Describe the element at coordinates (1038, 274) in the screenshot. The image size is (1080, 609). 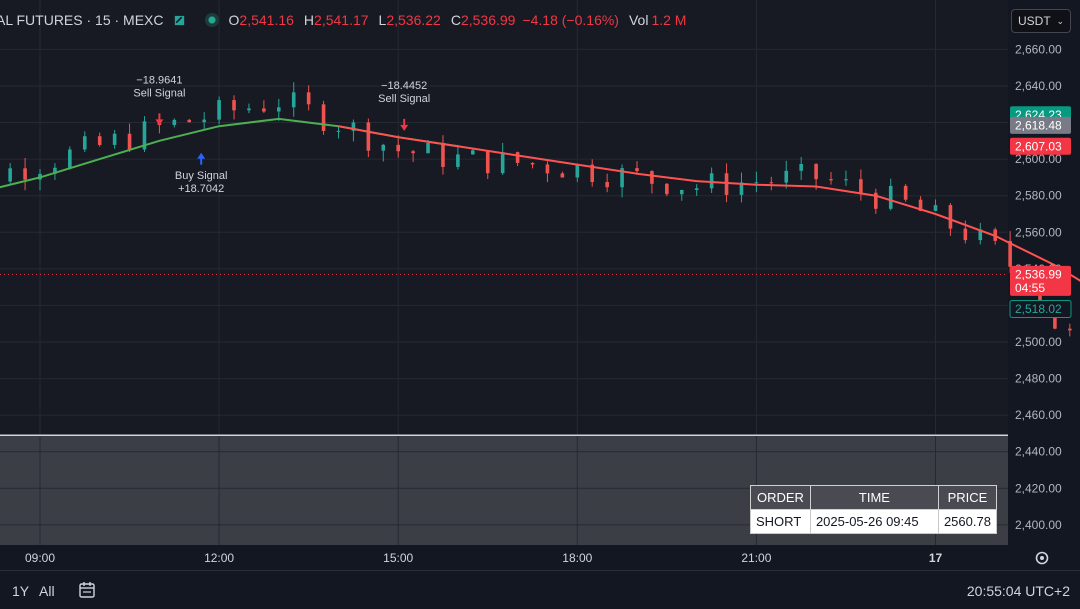
I see `badge-price: 2,536.99` at that location.